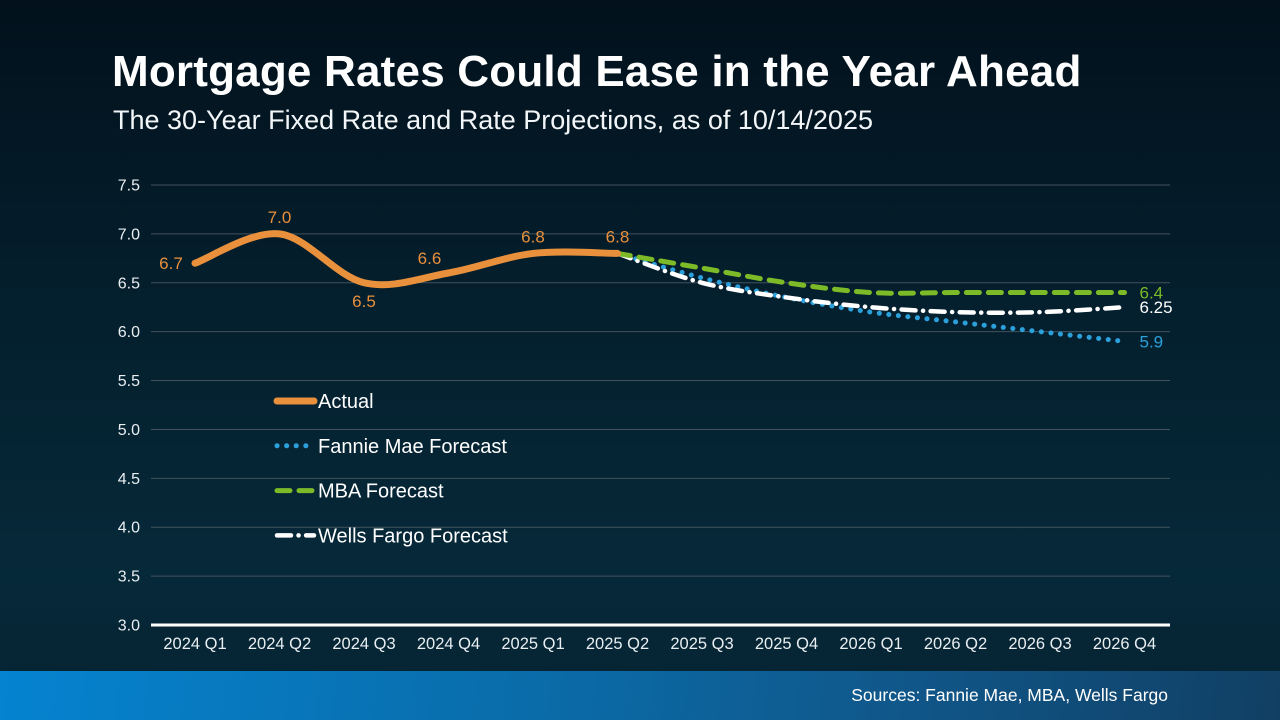 This screenshot has height=720, width=1280. What do you see at coordinates (129, 185) in the screenshot?
I see `y-axis-label: 7.5` at bounding box center [129, 185].